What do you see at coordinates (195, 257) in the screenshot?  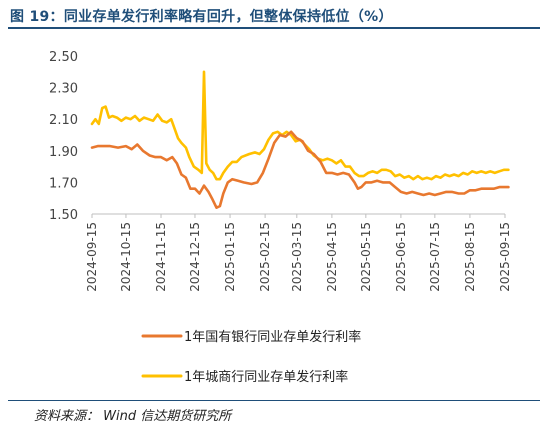 I see `x-tick-label: 2024-12-15` at bounding box center [195, 257].